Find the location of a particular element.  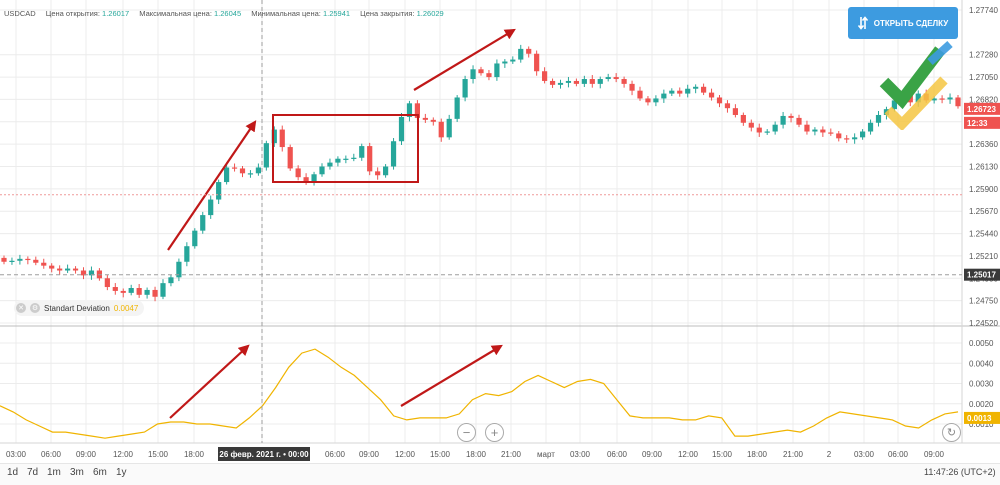

period-1d: 1d is located at coordinates (13, 472).